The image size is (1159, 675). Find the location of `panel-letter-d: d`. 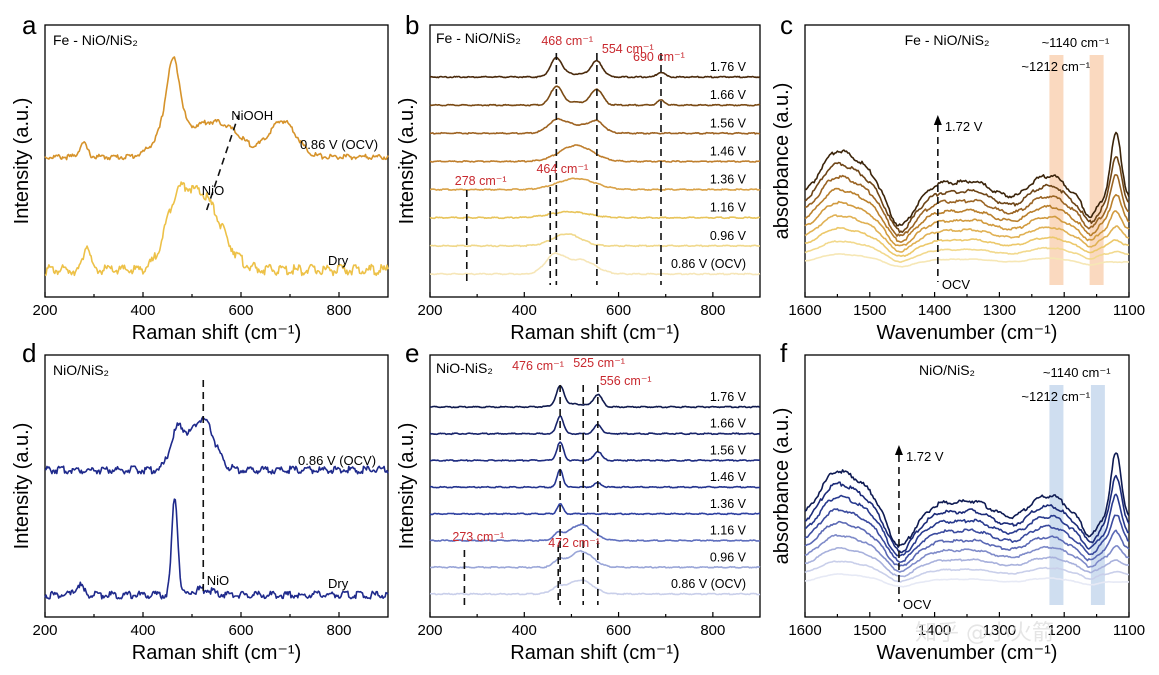

panel-letter-d: d is located at coordinates (29, 353).